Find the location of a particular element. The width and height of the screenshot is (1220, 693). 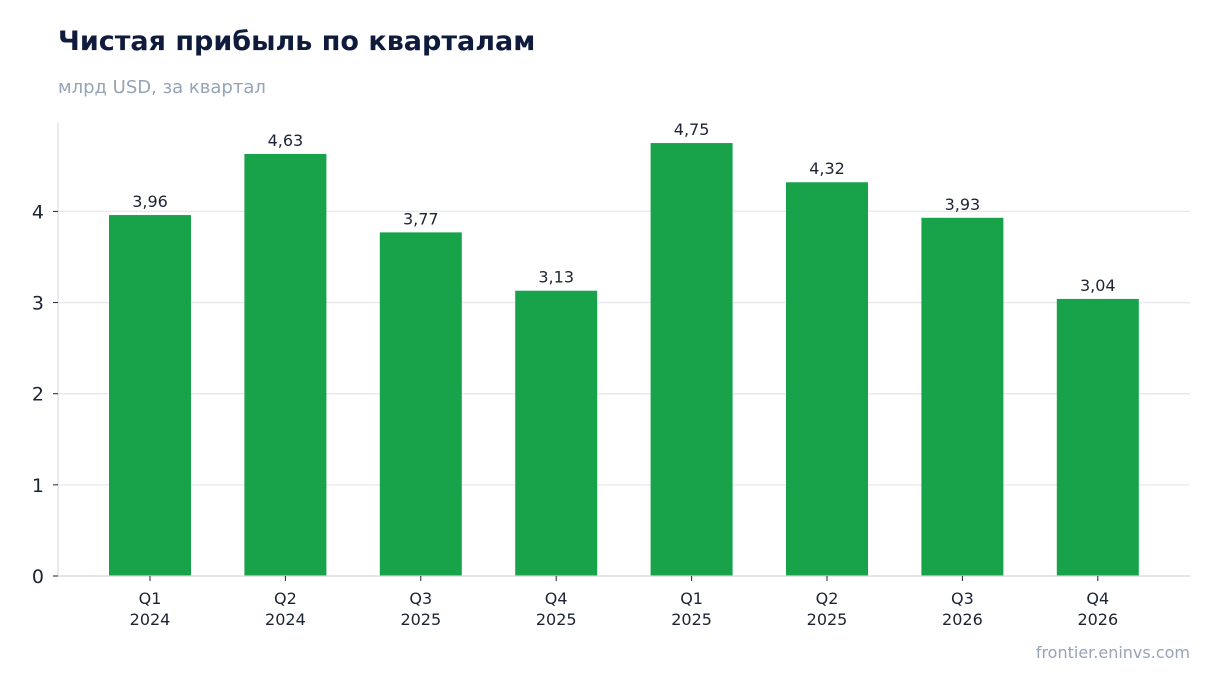

data-label: 4,32 is located at coordinates (827, 168).